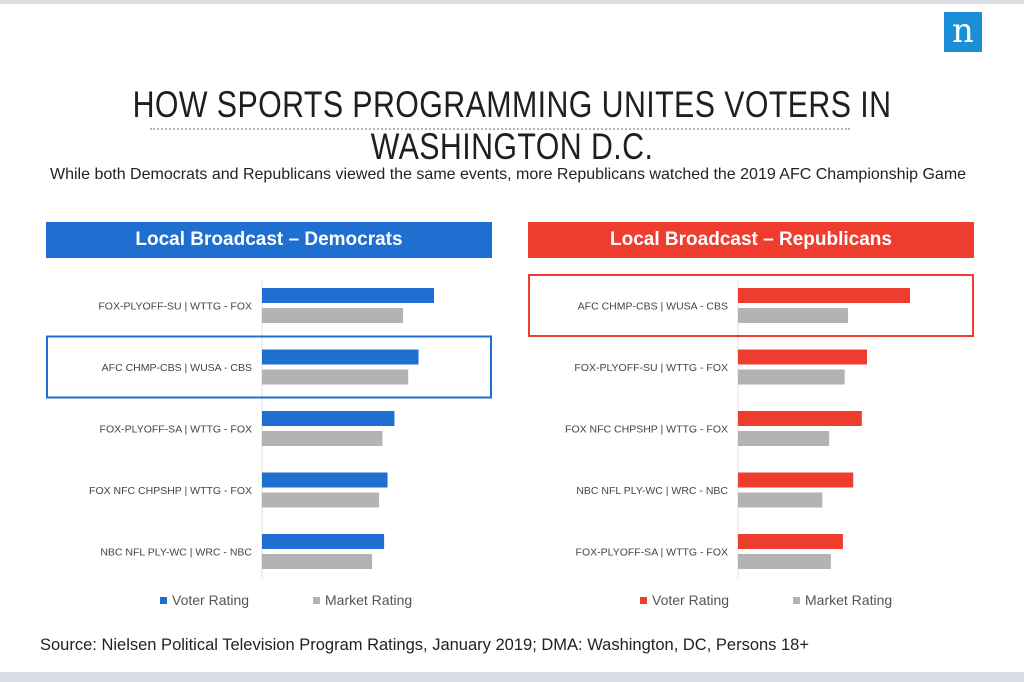 The height and width of the screenshot is (682, 1024). Describe the element at coordinates (690, 600) in the screenshot. I see `rep-legend-voter-label: Voter Rating` at that location.